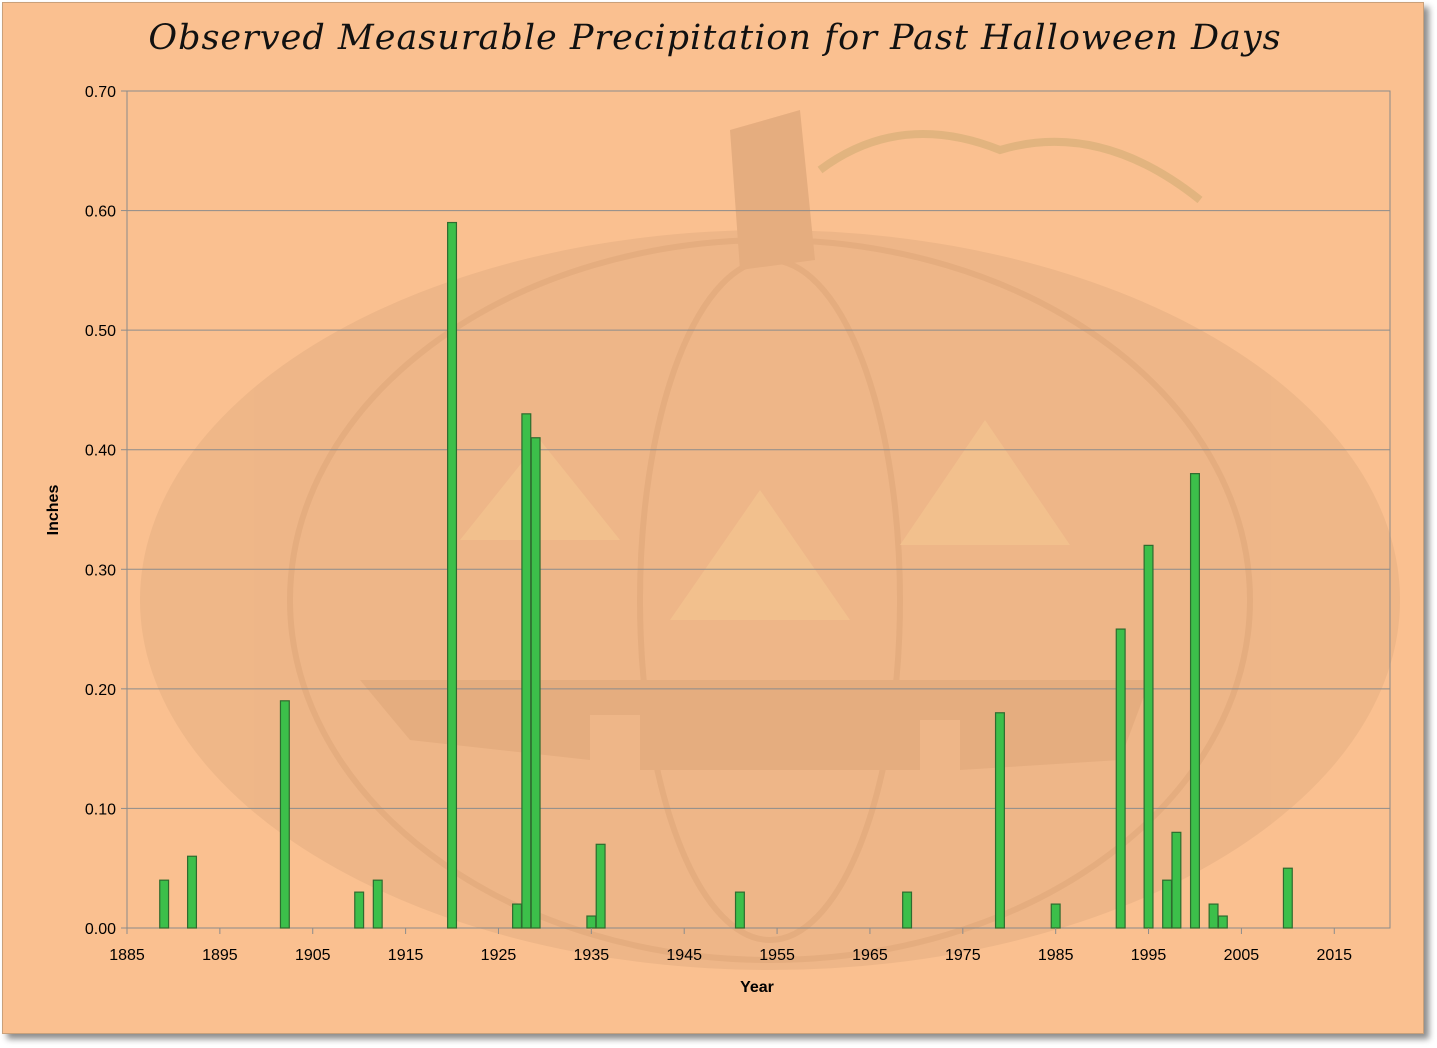 This screenshot has height=1048, width=1437. What do you see at coordinates (100, 570) in the screenshot?
I see `y-tick-label: 0.30` at bounding box center [100, 570].